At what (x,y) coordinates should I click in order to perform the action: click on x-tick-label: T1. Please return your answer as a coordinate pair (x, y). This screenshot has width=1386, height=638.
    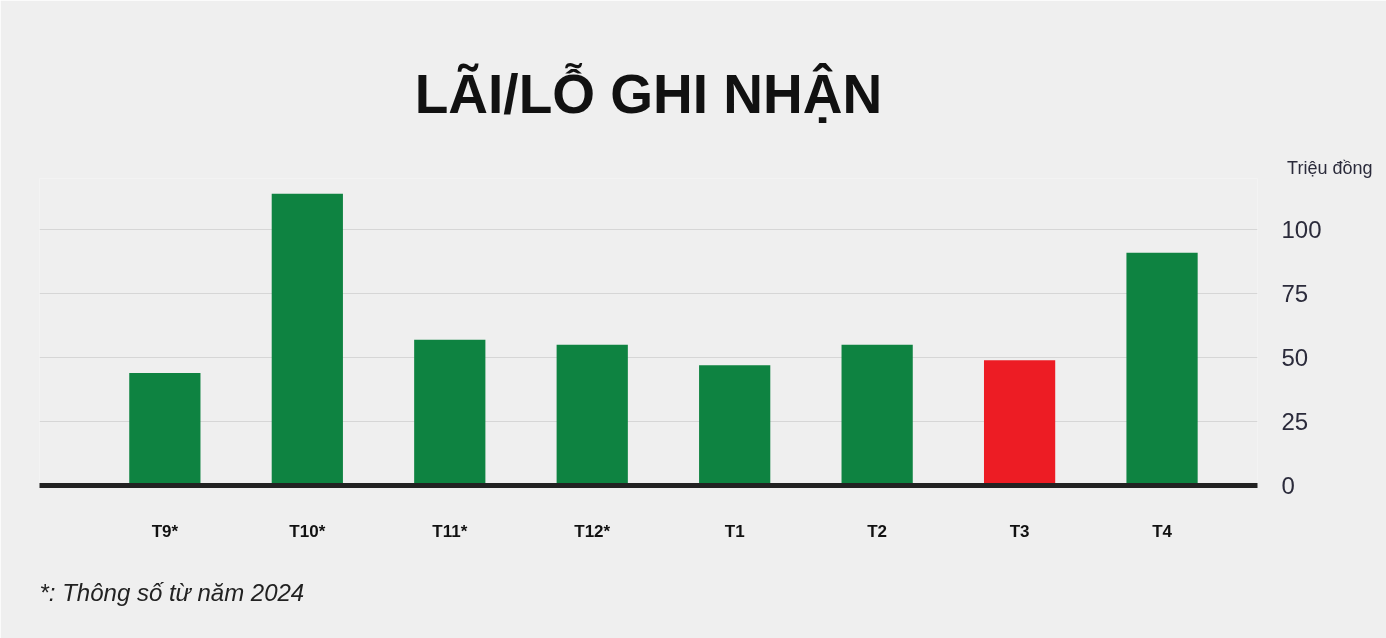
    Looking at the image, I should click on (734, 531).